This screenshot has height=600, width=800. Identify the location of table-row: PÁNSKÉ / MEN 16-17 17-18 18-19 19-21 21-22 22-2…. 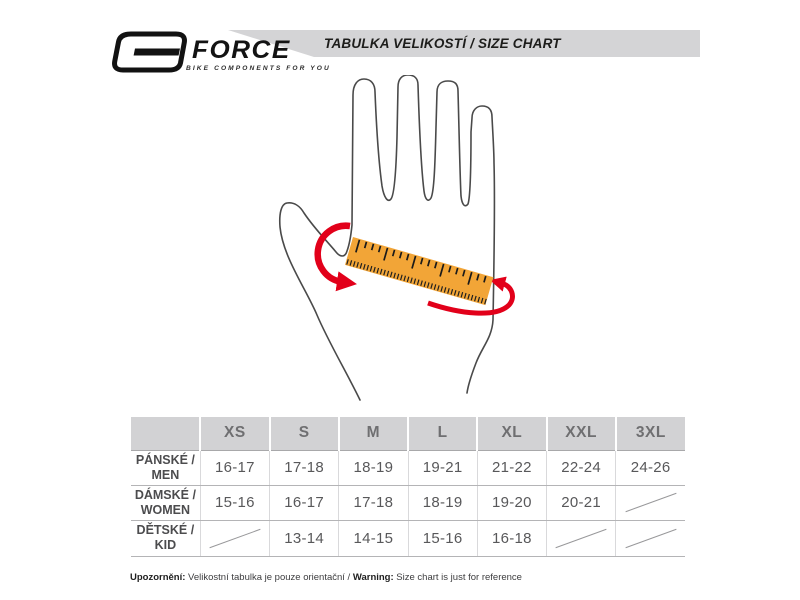
(408, 468).